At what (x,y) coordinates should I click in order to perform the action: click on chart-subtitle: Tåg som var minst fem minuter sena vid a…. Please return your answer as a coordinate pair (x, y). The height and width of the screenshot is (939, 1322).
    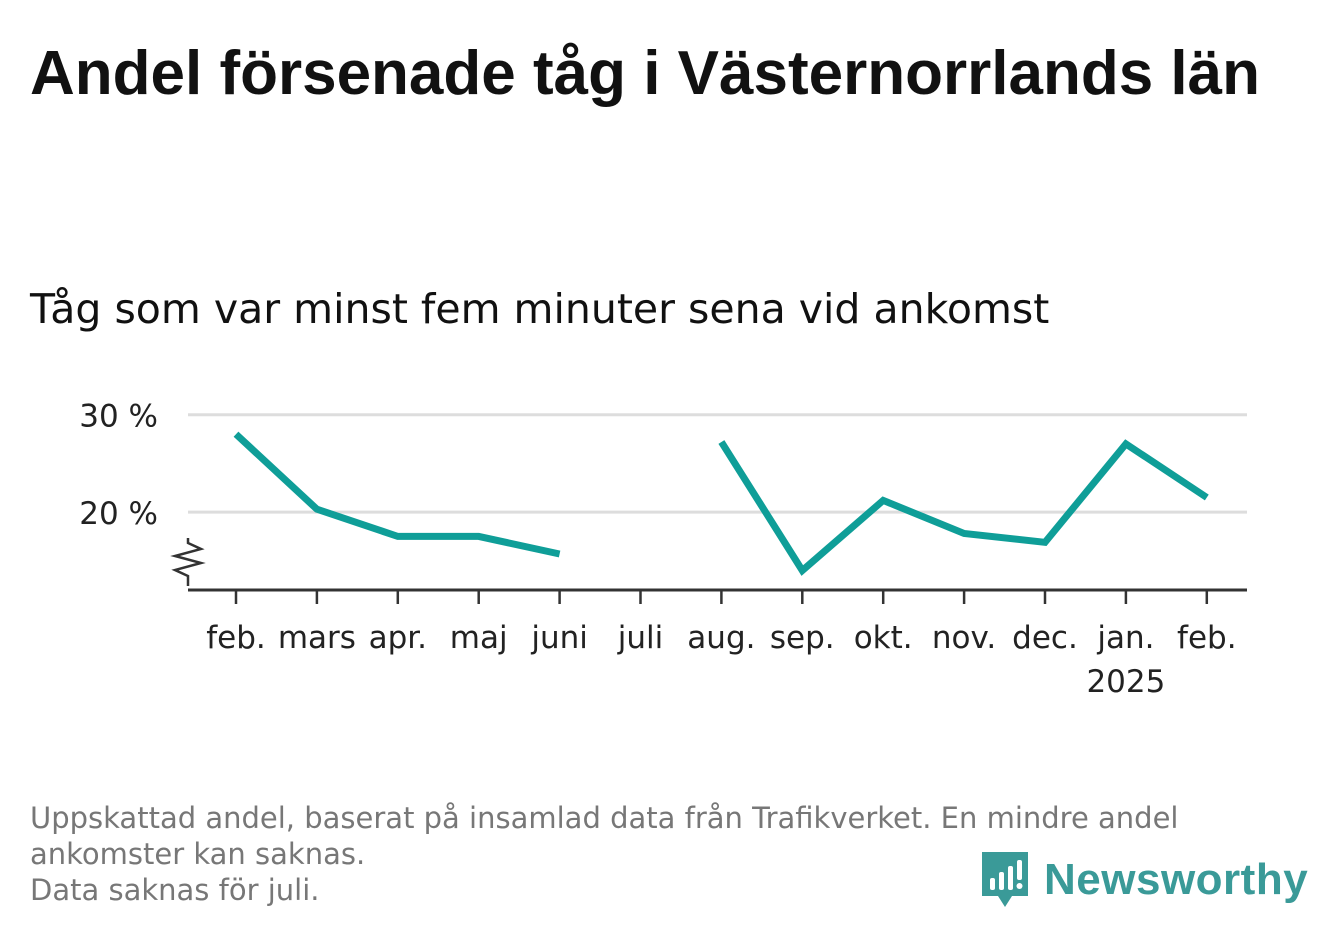
    Looking at the image, I should click on (540, 309).